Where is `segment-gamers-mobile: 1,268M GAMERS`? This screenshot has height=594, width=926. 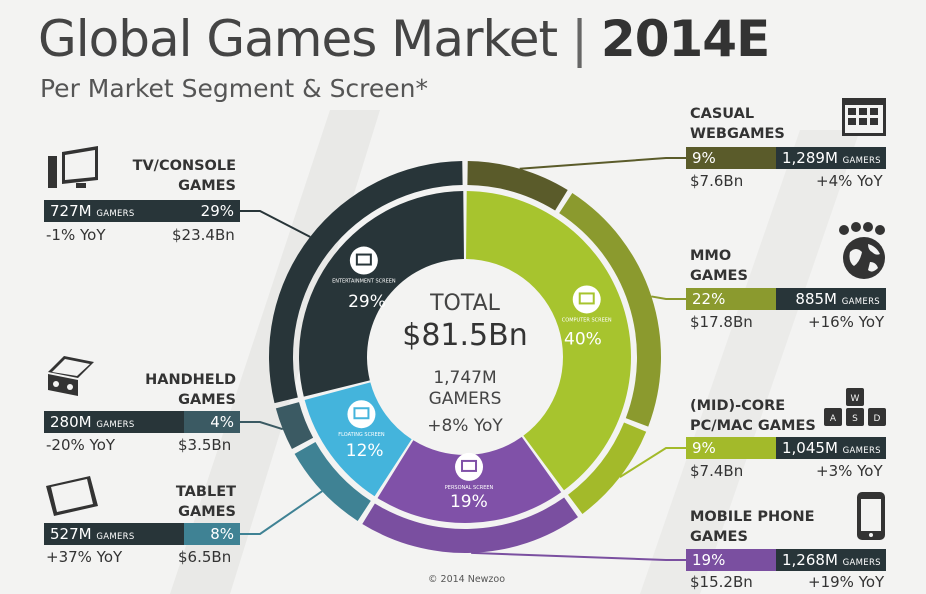 segment-gamers-mobile: 1,268M GAMERS is located at coordinates (831, 560).